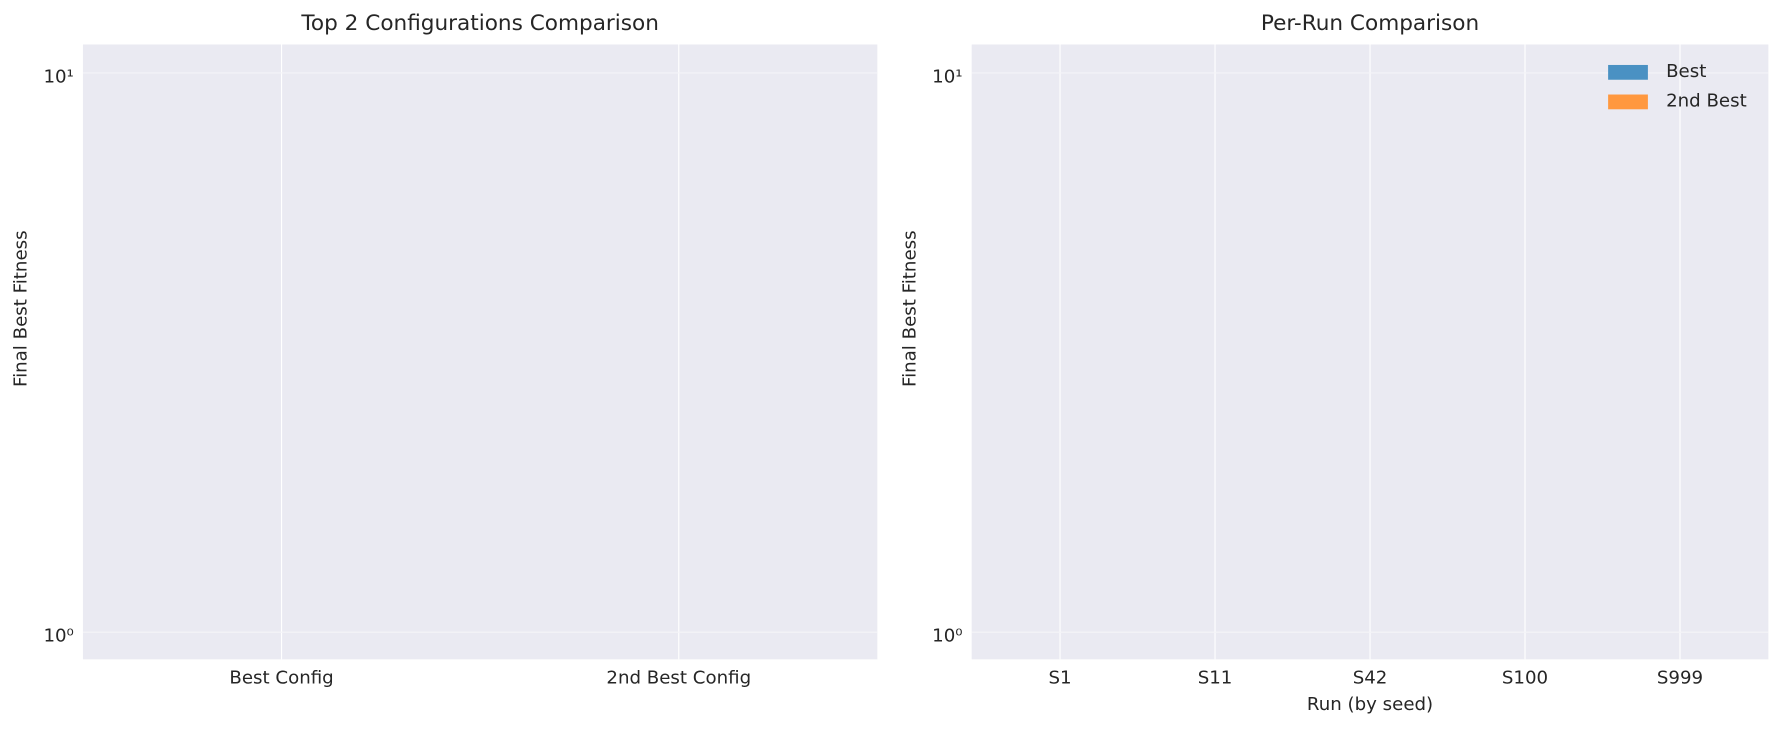 The image size is (1782, 730). I want to click on chart-title: Top 2 Configurations Comparison, so click(479, 23).